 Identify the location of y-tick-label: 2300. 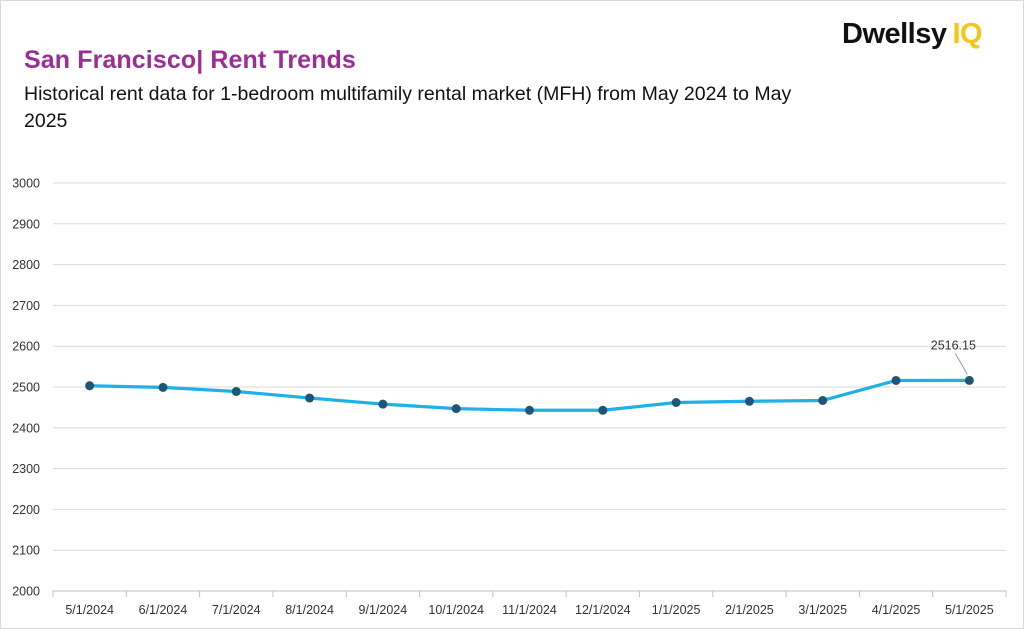
(26, 469).